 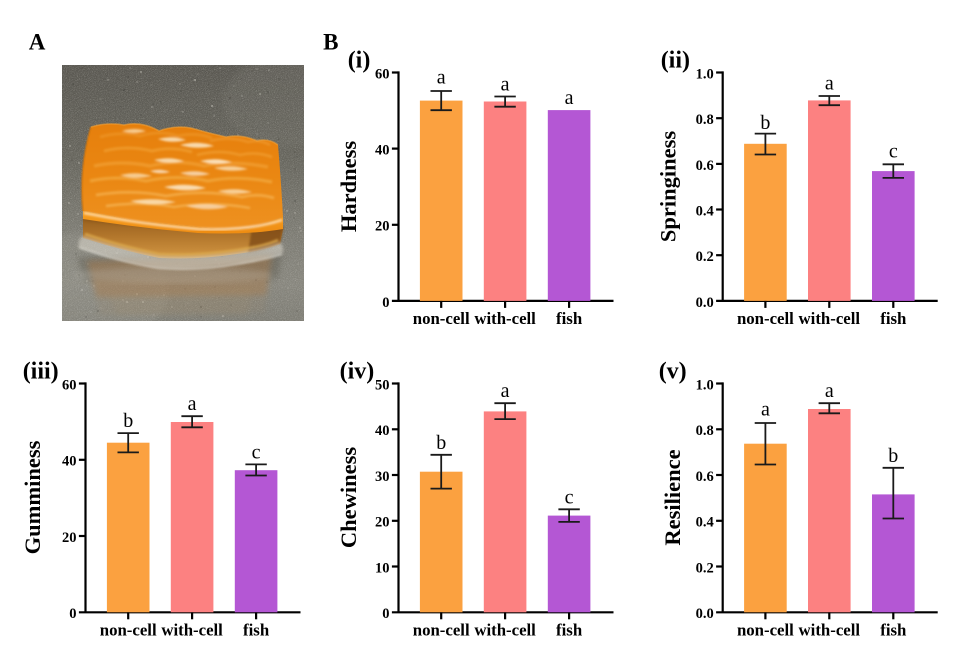 I want to click on svg-text: (v), so click(x=673, y=372).